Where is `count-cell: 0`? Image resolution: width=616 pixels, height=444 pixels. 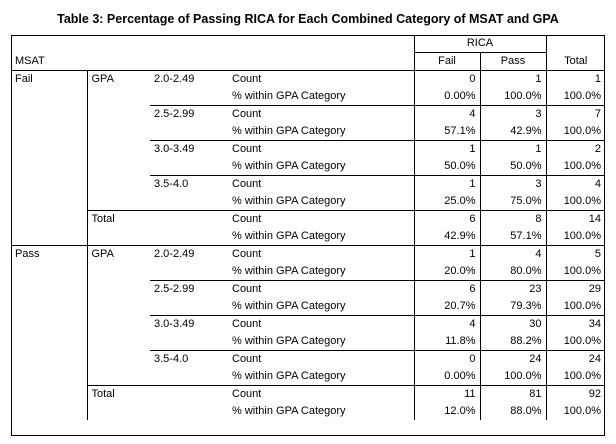 count-cell: 0 is located at coordinates (447, 359).